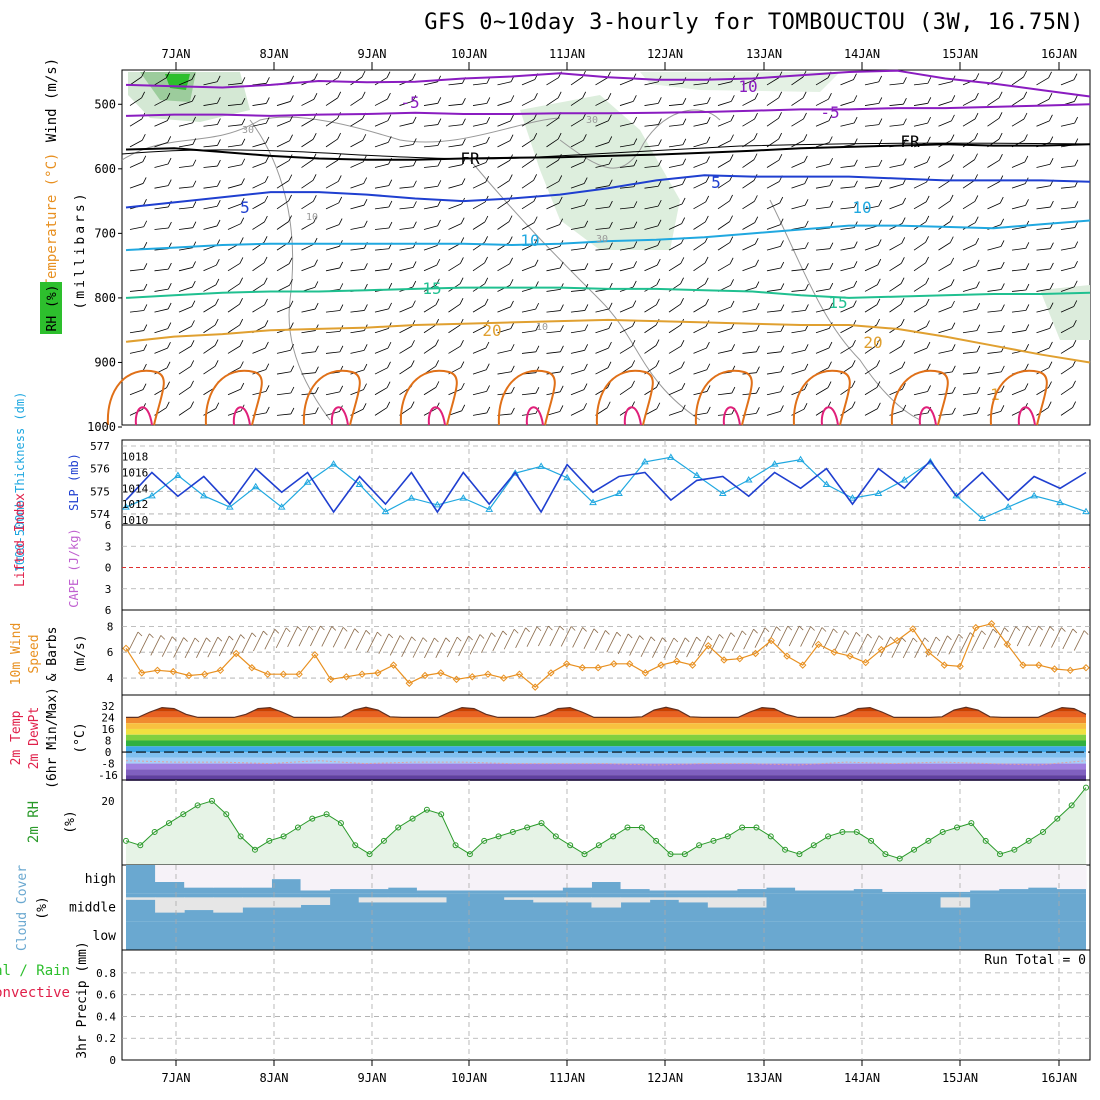  I want to click on isotherm-label: -5, so click(829, 112).